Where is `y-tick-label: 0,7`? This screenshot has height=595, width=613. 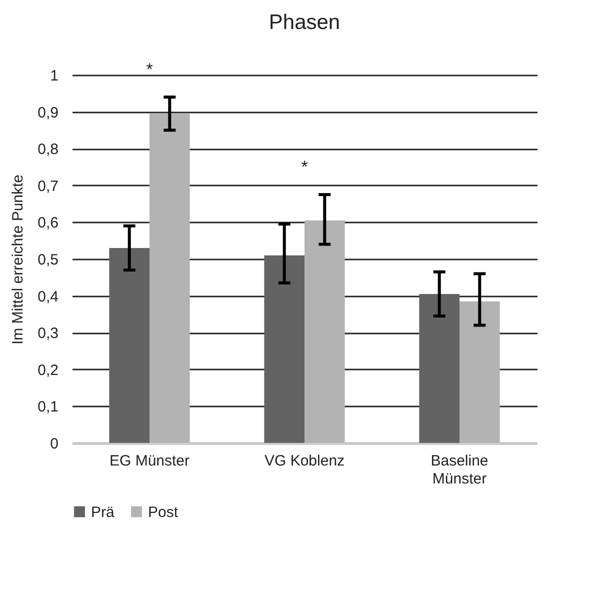
y-tick-label: 0,7 is located at coordinates (48, 186).